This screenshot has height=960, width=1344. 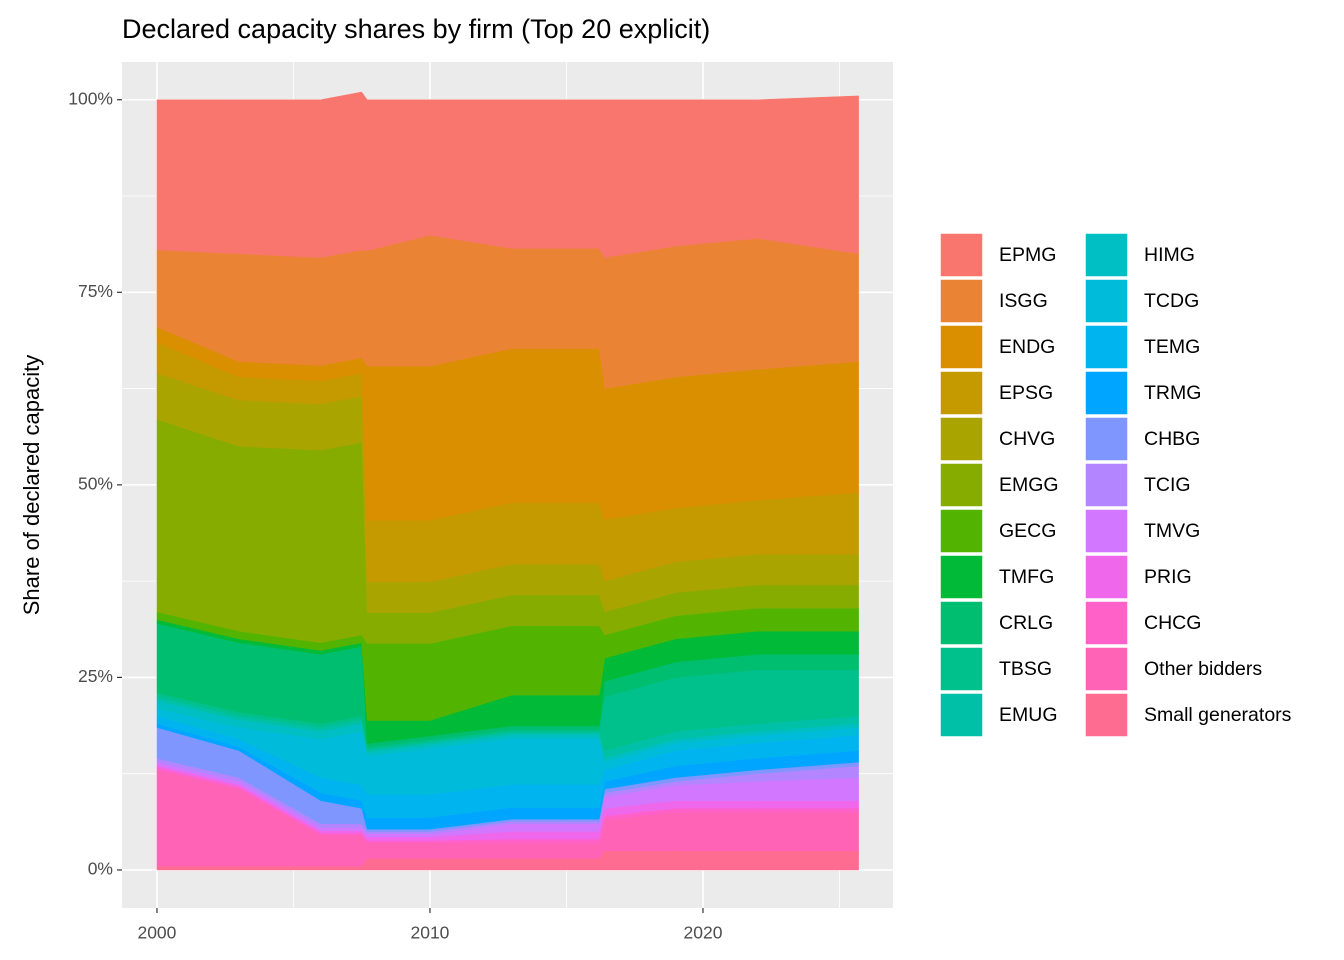 What do you see at coordinates (1172, 347) in the screenshot?
I see `legend-label: TEMG` at bounding box center [1172, 347].